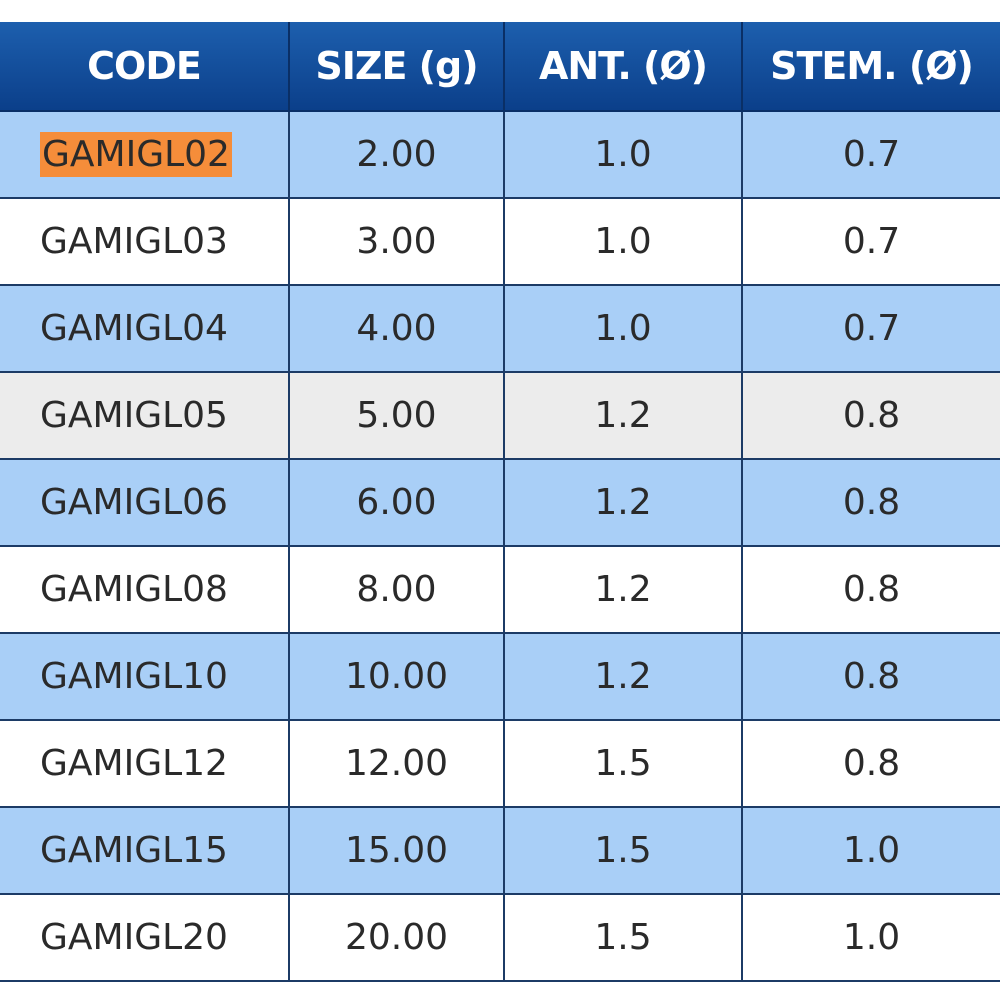  Describe the element at coordinates (397, 503) in the screenshot. I see `cell-size: 6.00` at that location.